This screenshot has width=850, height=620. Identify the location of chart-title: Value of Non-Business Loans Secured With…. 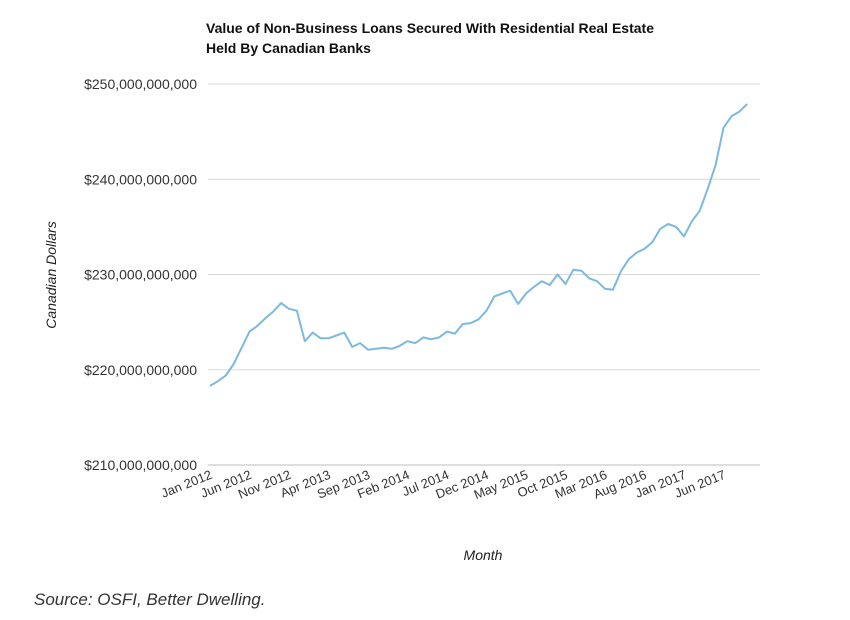
(486, 38).